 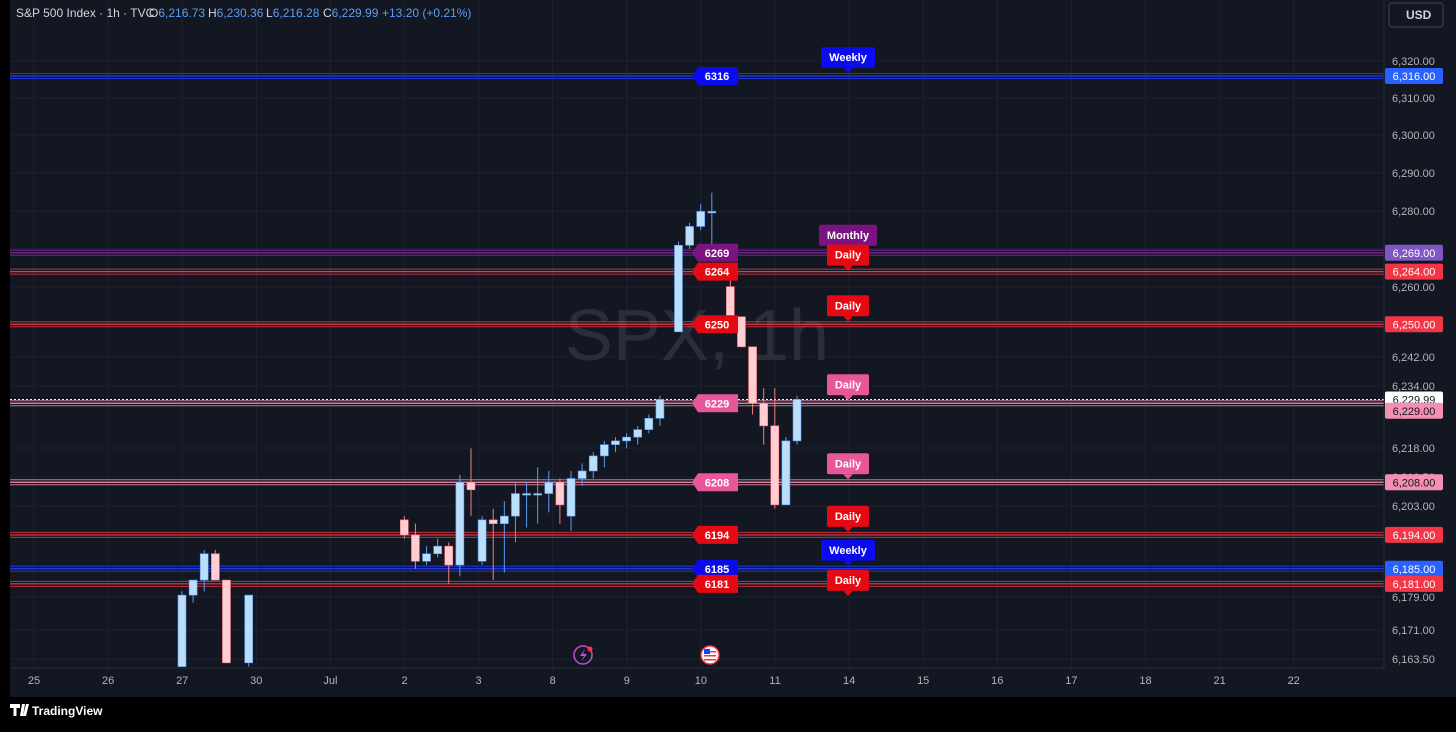 I want to click on y-tick-label: 6,203.00, so click(x=1413, y=507).